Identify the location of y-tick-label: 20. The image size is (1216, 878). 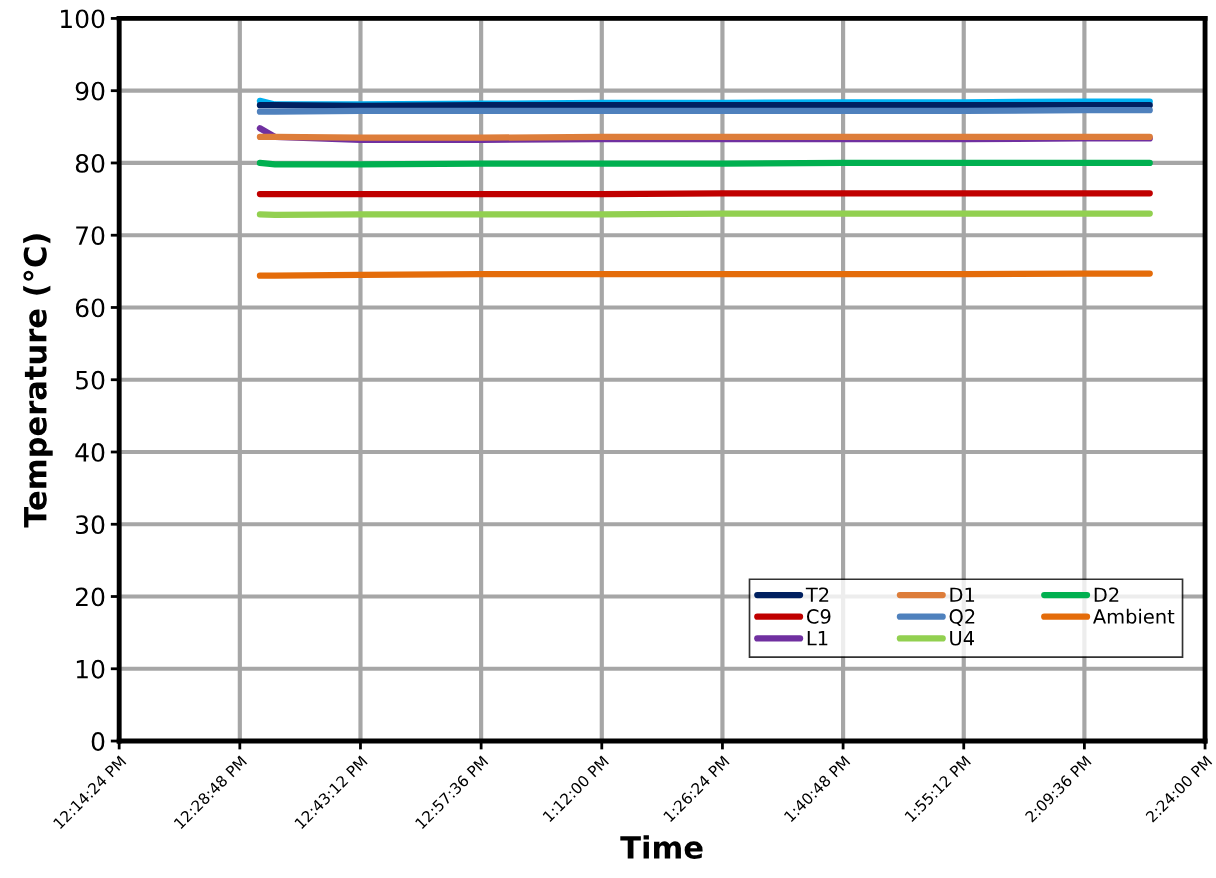
(90, 597).